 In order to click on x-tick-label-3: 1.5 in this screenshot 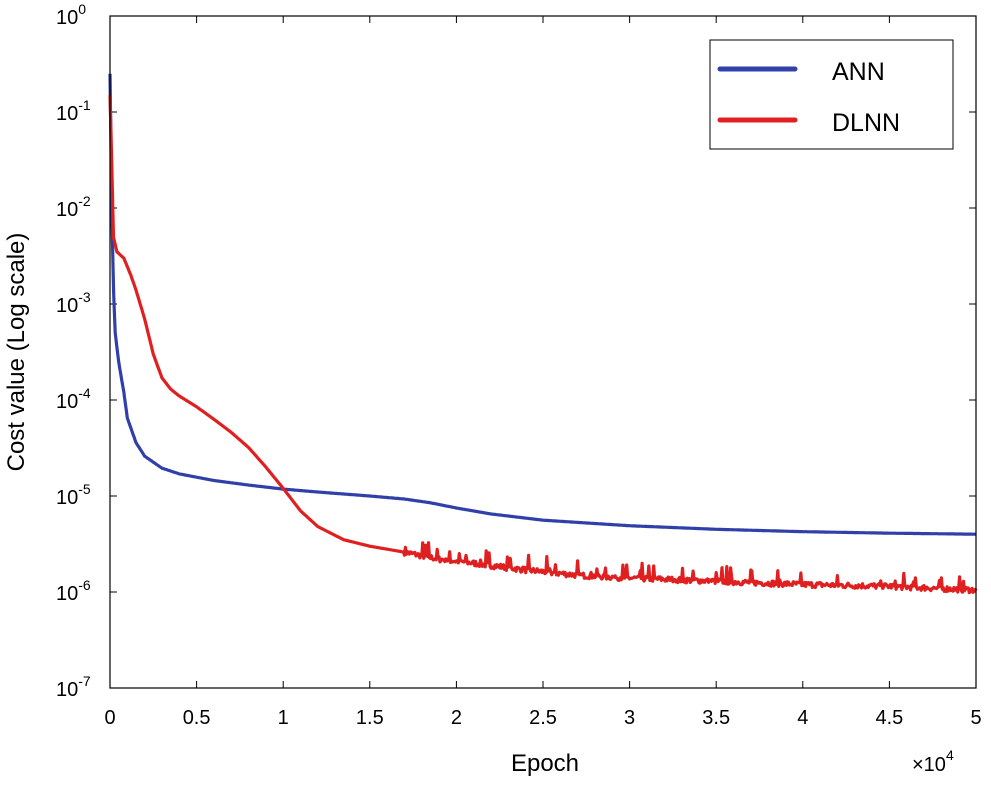, I will do `click(370, 718)`.